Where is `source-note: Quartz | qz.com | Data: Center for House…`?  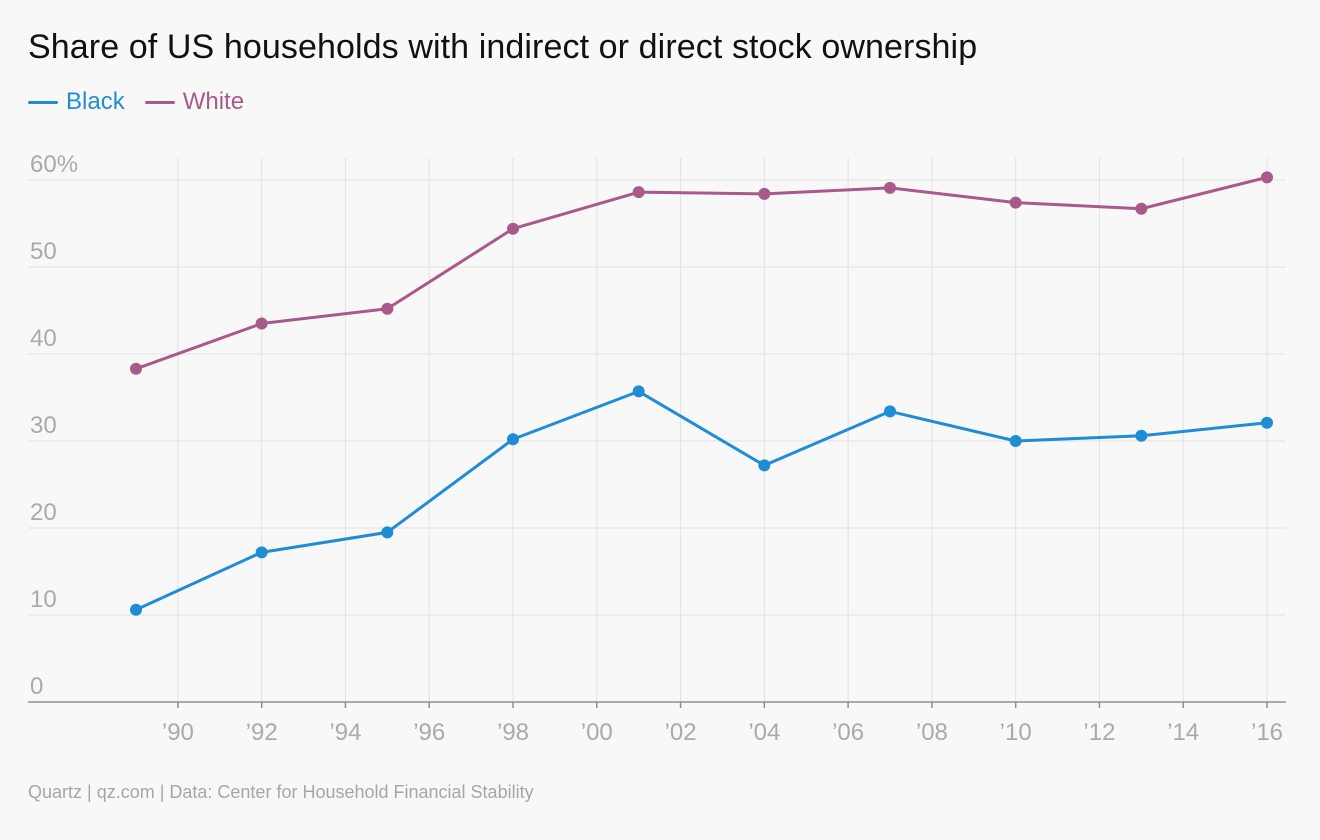 source-note: Quartz | qz.com | Data: Center for House… is located at coordinates (281, 792).